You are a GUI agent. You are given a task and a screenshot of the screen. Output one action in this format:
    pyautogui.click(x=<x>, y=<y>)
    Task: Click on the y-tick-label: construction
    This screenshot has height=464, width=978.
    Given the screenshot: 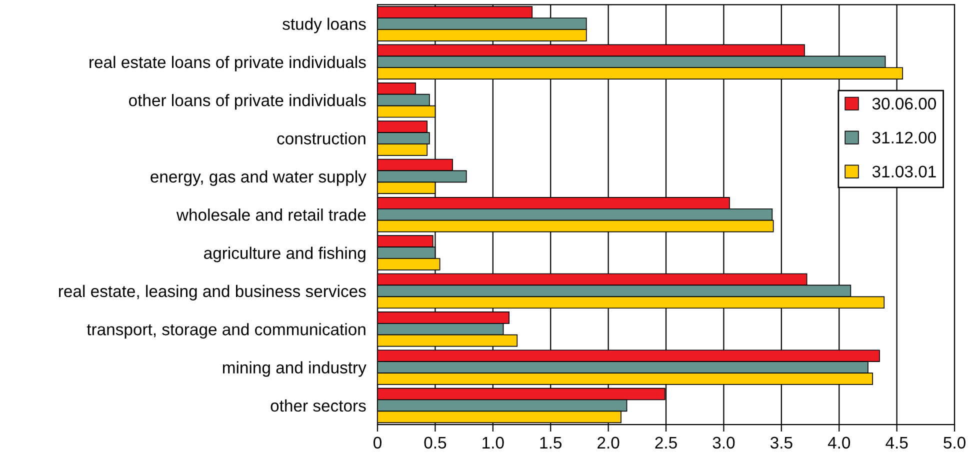 What is the action you would take?
    pyautogui.click(x=321, y=138)
    